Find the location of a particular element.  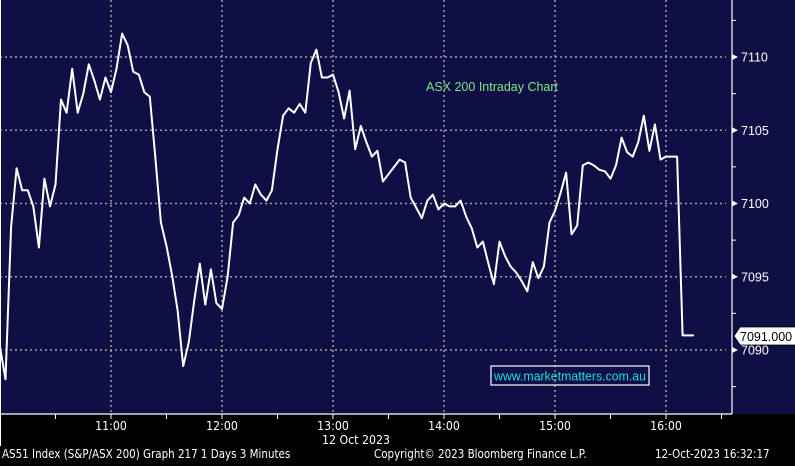

y-tick-labels: 7090 7095 7100 7105 7110 is located at coordinates (750, 203).